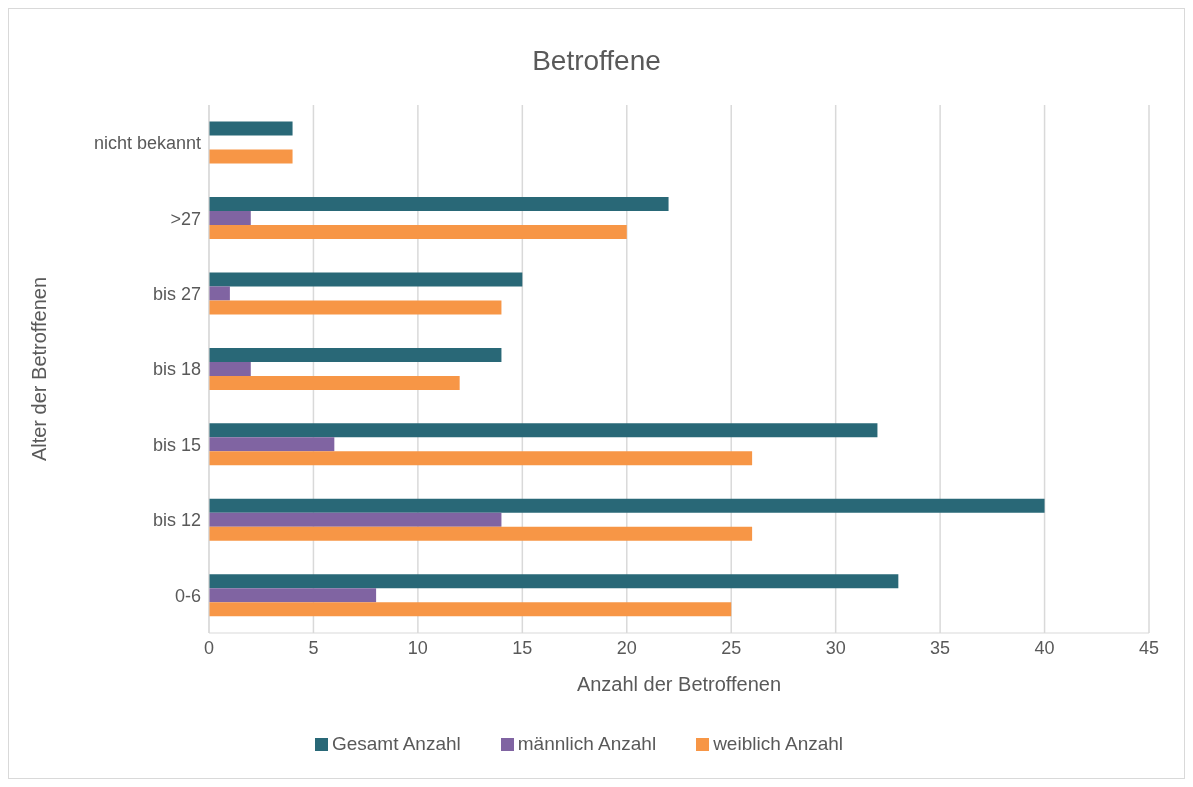 The image size is (1193, 787). I want to click on y-tick-label: 0-6, so click(187, 595).